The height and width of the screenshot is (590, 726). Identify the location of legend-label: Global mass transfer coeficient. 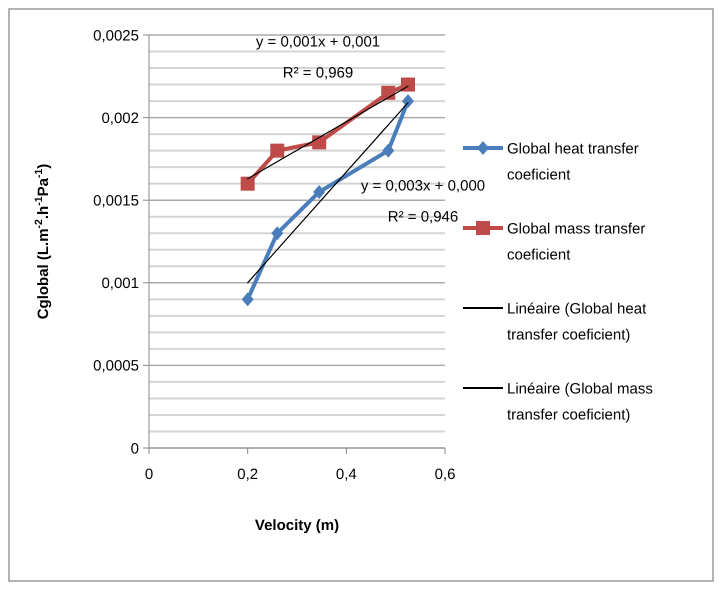
(576, 242).